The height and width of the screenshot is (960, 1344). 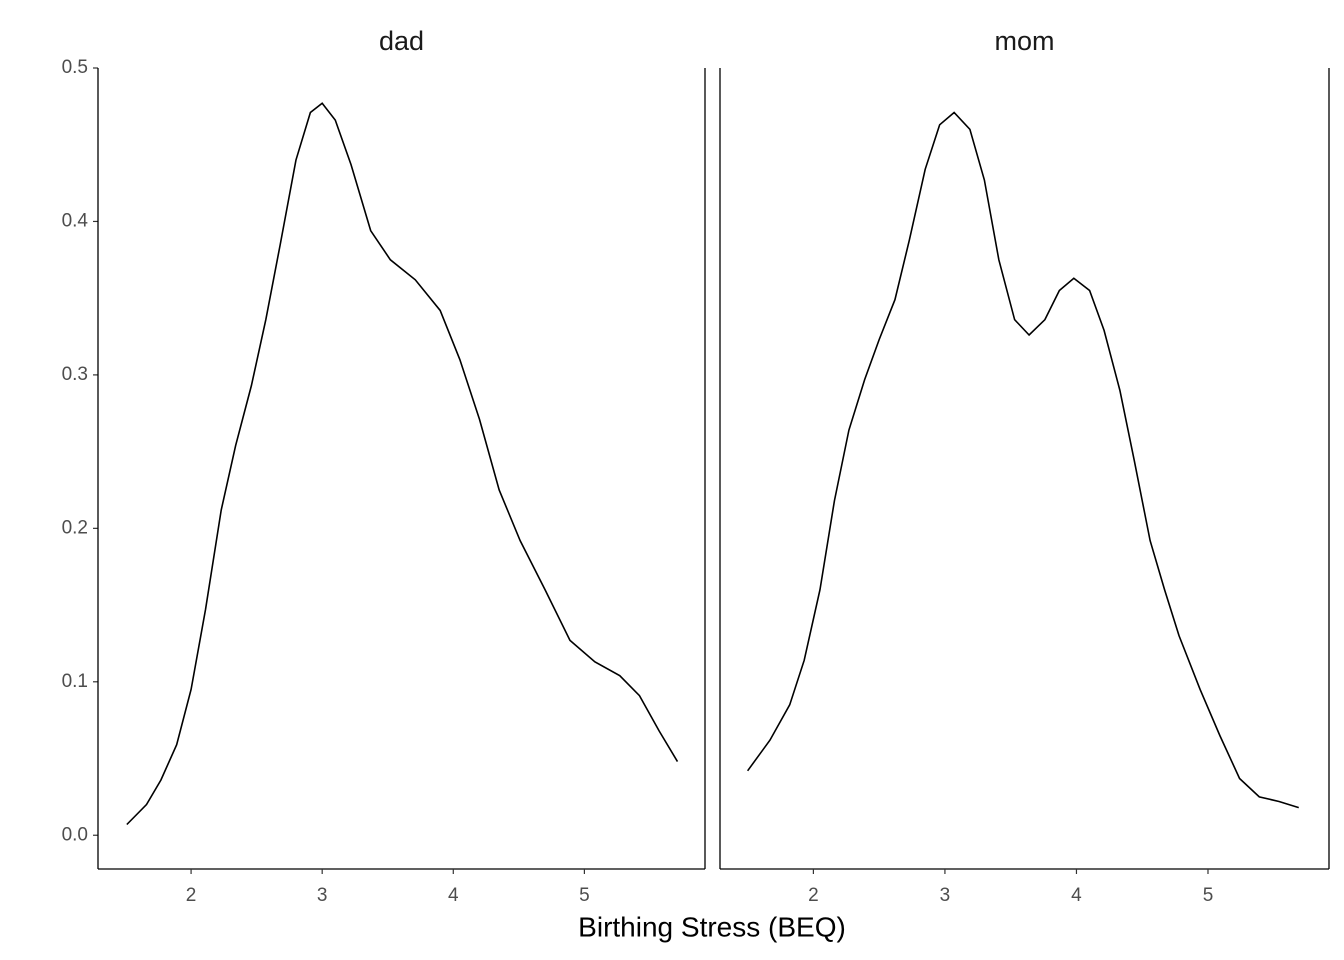 What do you see at coordinates (75, 527) in the screenshot?
I see `y-tick-label: 0.2` at bounding box center [75, 527].